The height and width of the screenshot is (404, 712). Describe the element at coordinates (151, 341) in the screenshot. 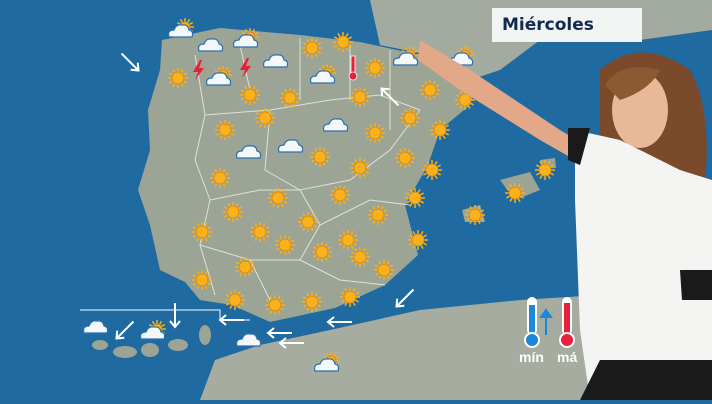

I see `canary-islands` at that location.